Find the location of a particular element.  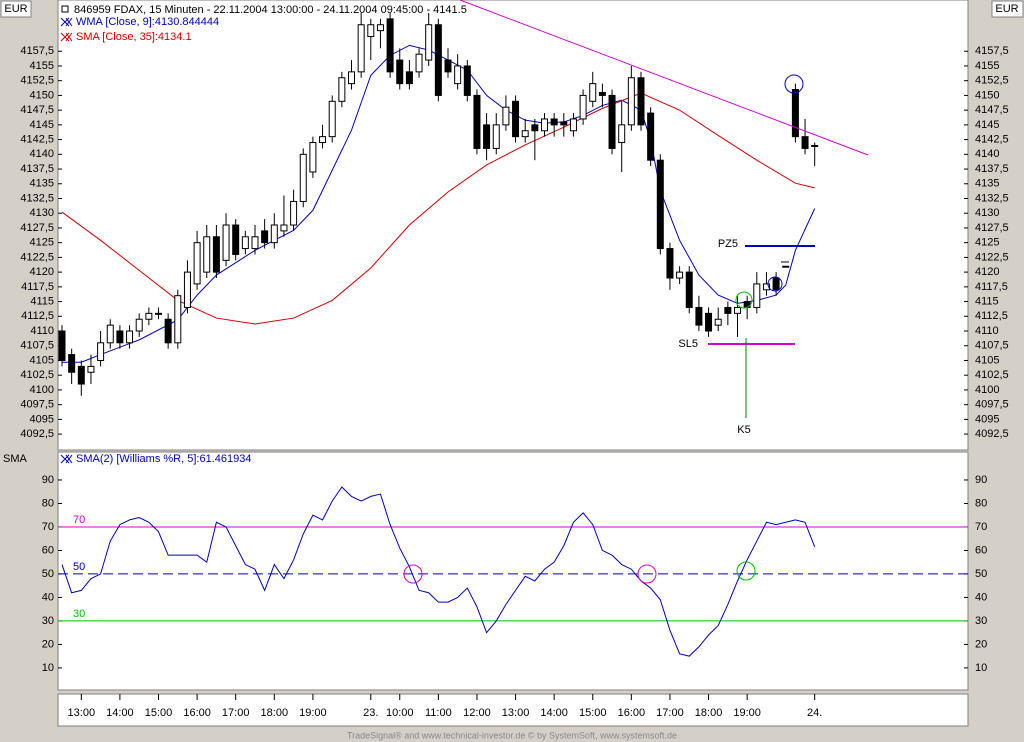

y-tick-label: 20 is located at coordinates (981, 644).